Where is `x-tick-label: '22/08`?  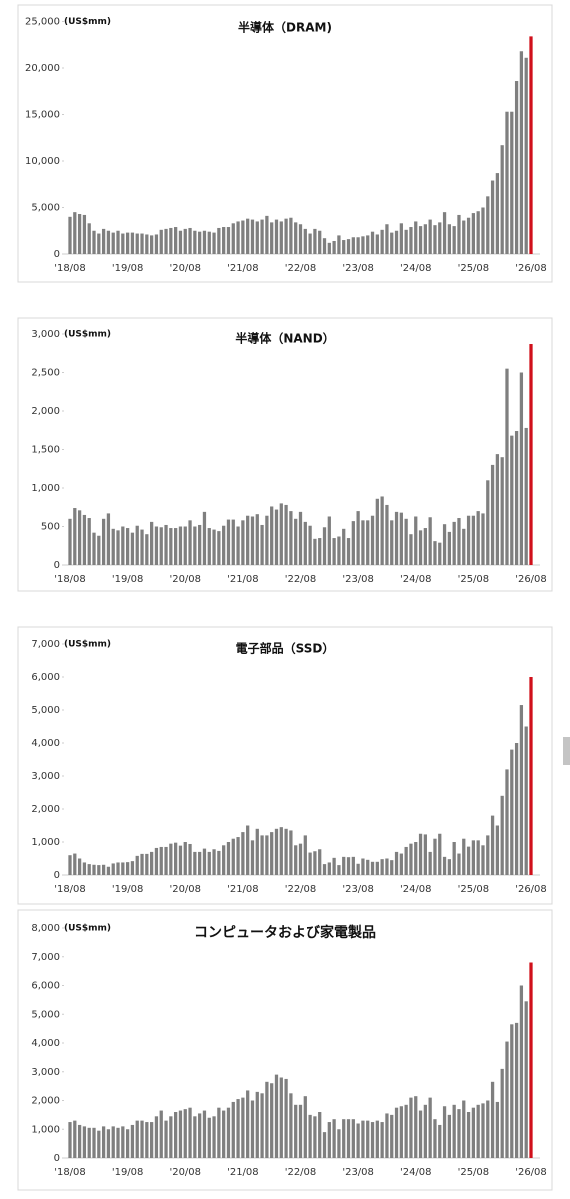
x-tick-label: '22/08 is located at coordinates (301, 268).